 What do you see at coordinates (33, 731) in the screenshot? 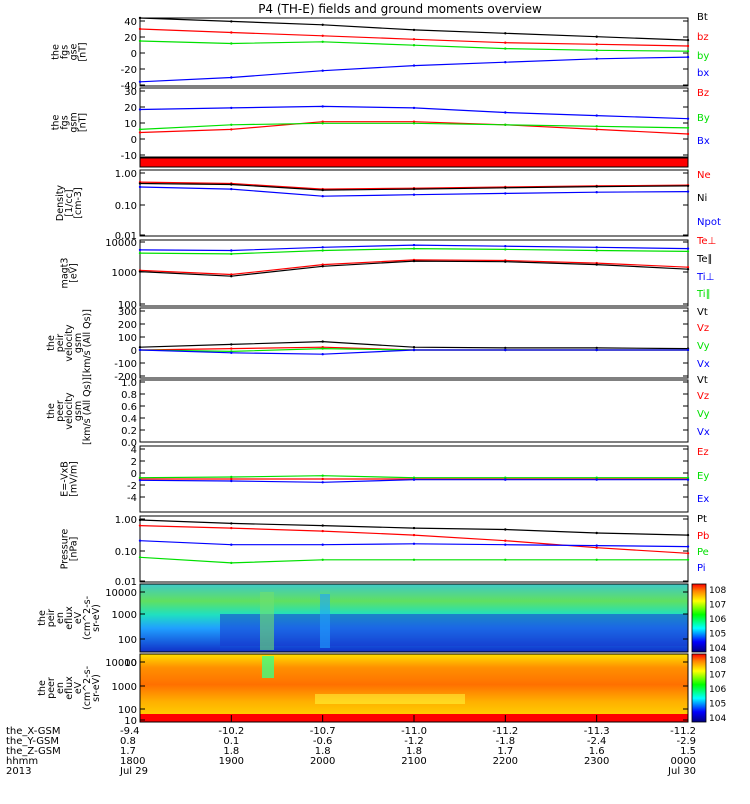
I see `x-annotation-row-label: the_X-GSM` at bounding box center [33, 731].